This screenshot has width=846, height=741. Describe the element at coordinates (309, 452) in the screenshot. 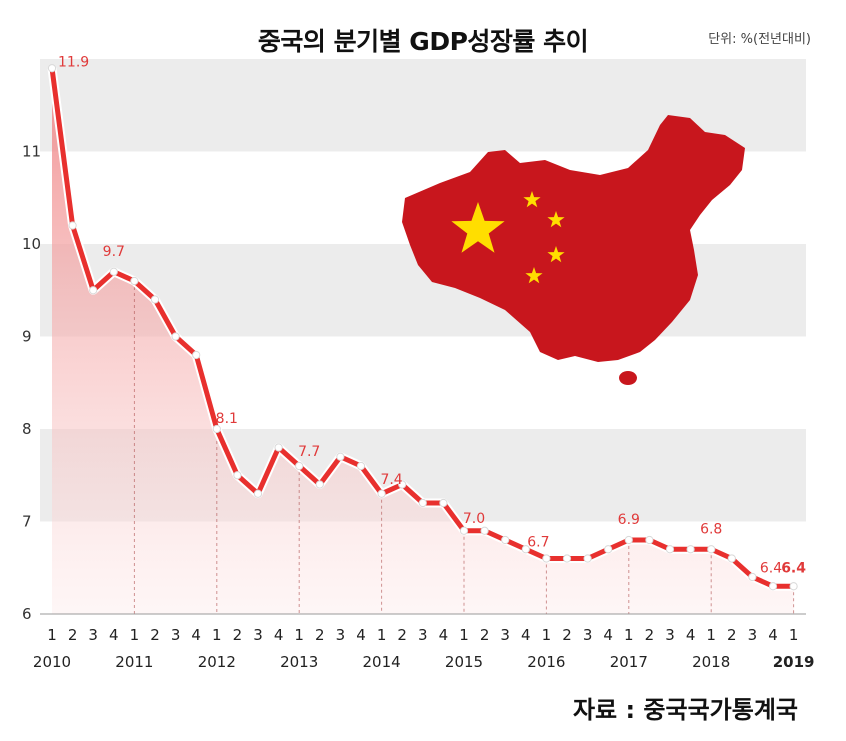

I see `data-label: 7.7` at that location.